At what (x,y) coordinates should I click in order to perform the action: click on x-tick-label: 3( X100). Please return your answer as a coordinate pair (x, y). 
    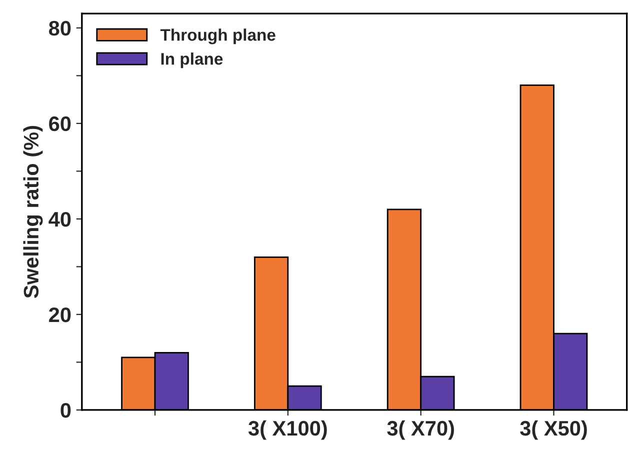
    Looking at the image, I should click on (287, 430).